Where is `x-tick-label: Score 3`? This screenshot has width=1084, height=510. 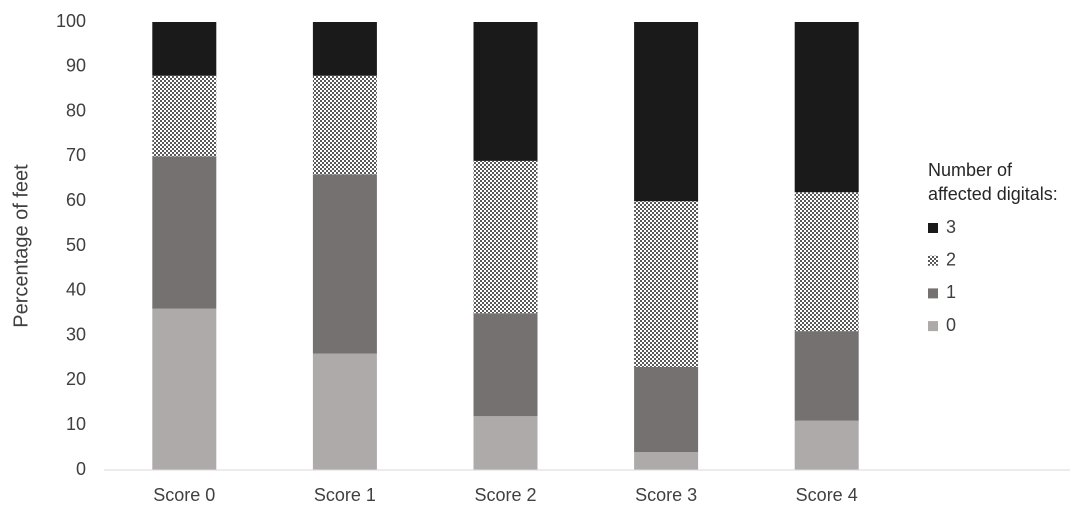
x-tick-label: Score 3 is located at coordinates (666, 495).